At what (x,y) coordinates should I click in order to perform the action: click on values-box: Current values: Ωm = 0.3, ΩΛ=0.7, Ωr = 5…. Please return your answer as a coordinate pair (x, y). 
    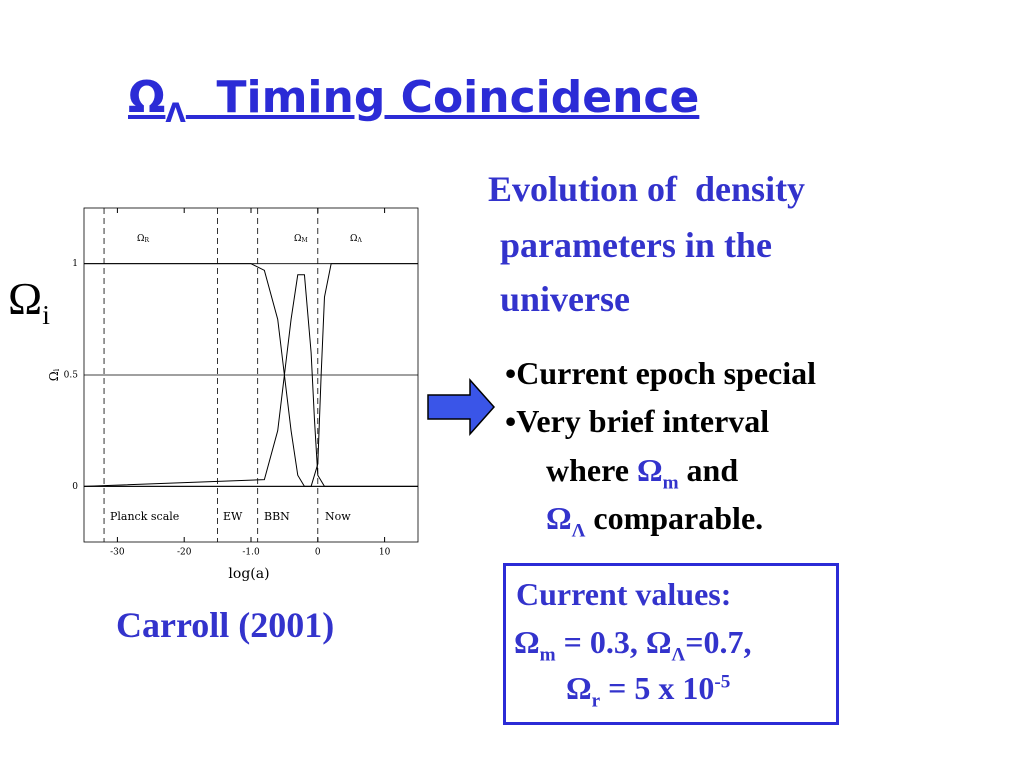
    Looking at the image, I should click on (671, 644).